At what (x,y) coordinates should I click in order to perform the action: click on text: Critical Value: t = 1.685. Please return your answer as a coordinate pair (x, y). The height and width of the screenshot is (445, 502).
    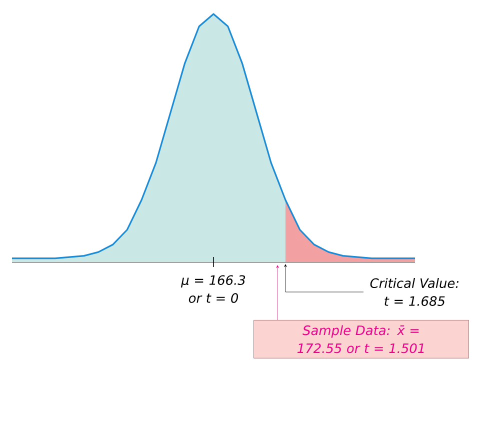
    Looking at the image, I should click on (414, 292).